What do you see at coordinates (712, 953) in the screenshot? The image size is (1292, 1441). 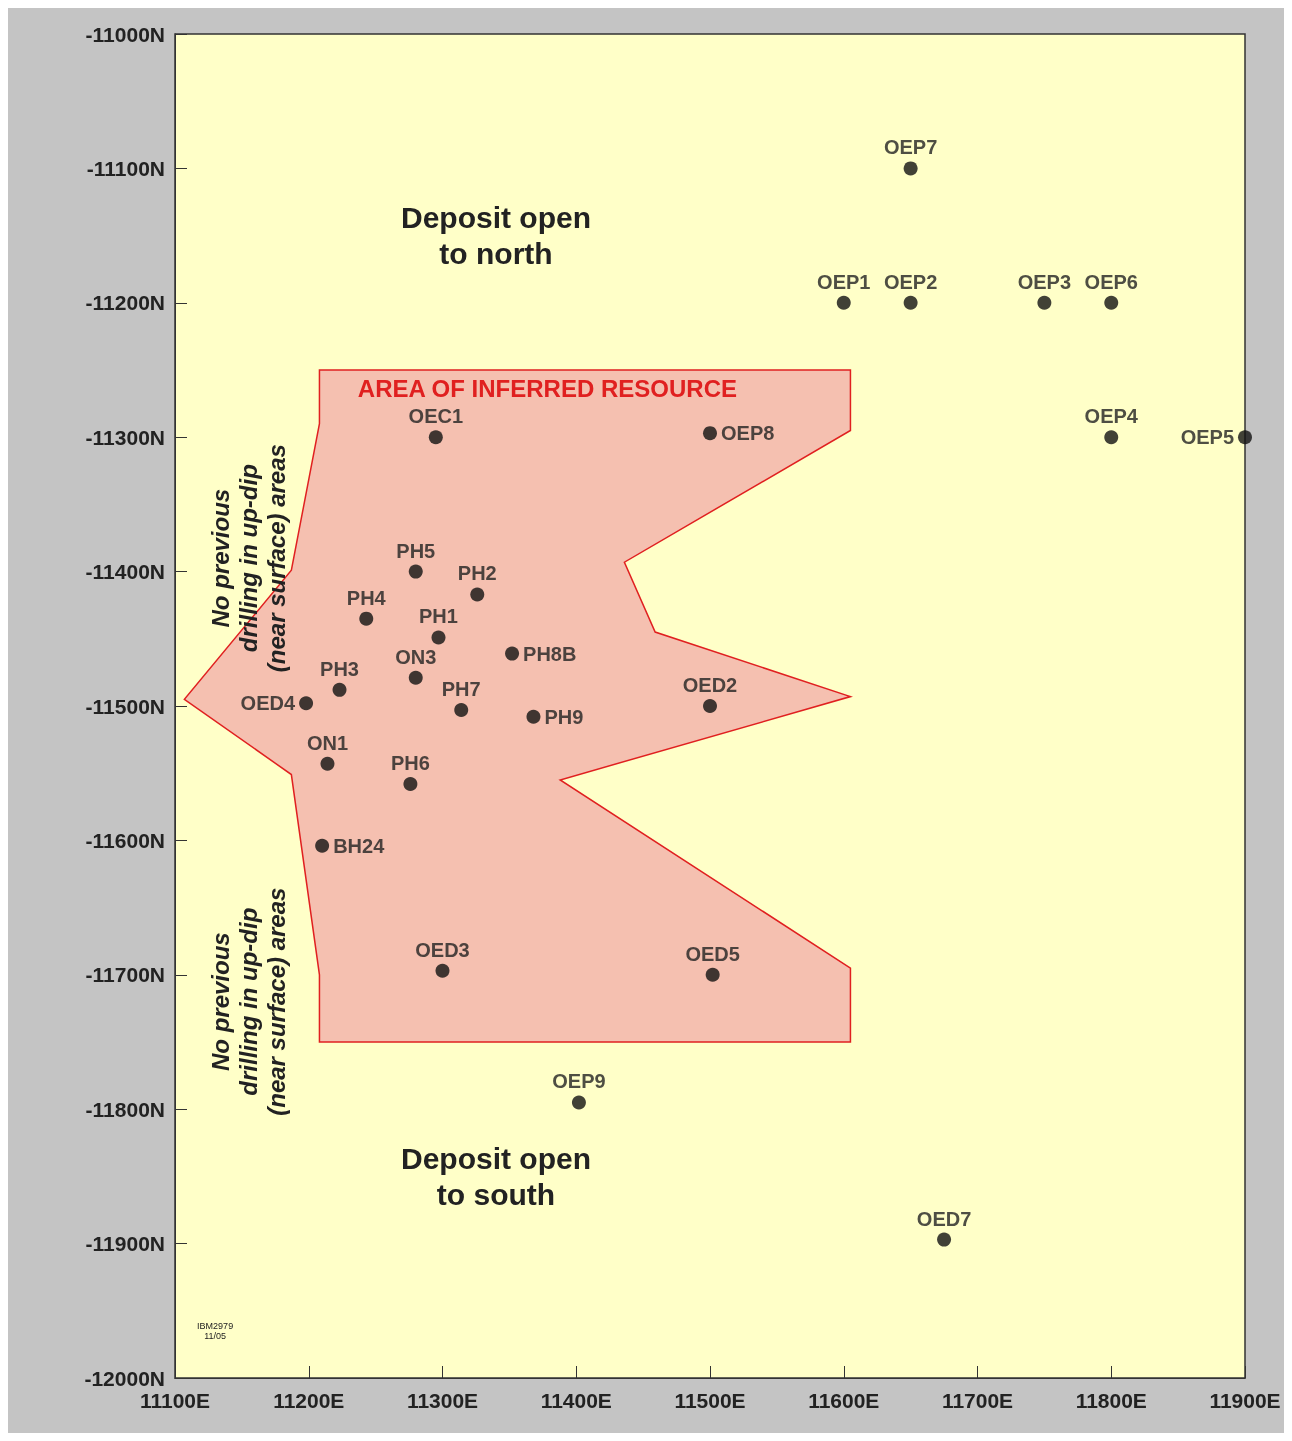 I see `data-label: OED5` at bounding box center [712, 953].